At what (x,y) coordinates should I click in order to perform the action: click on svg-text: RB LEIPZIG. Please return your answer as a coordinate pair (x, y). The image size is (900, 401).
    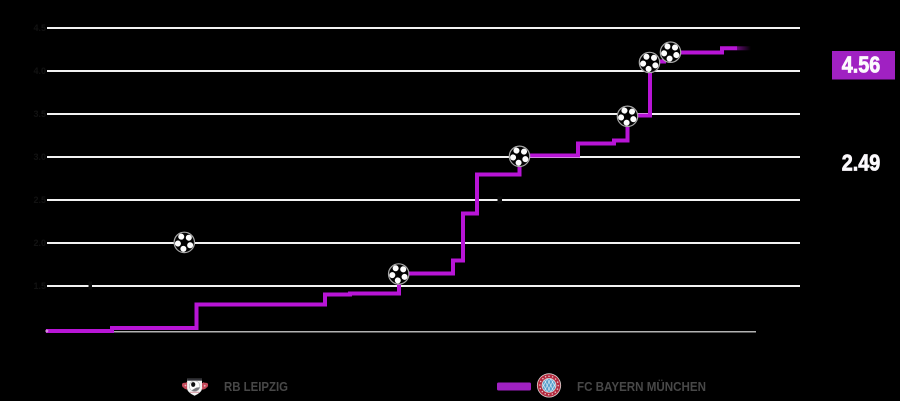
    Looking at the image, I should click on (256, 387).